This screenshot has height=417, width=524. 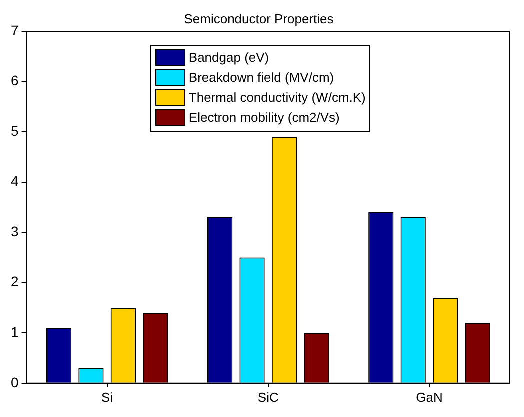 I want to click on y-tick-label: 6, so click(x=14, y=80).